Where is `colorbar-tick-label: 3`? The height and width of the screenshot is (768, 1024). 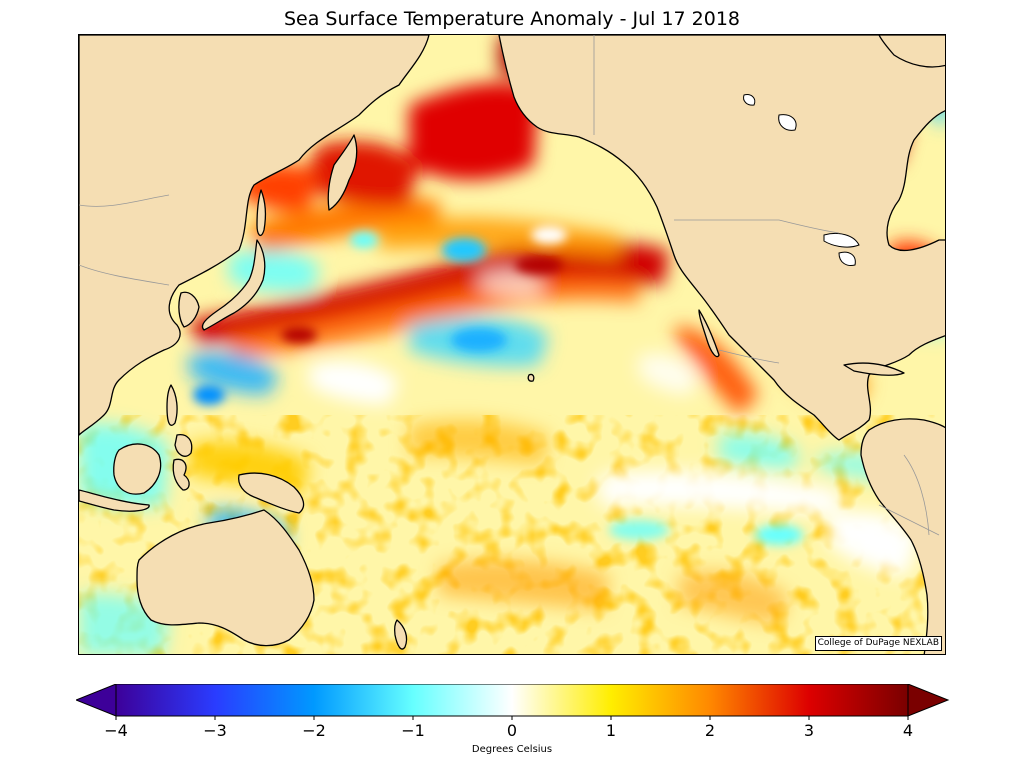
colorbar-tick-label: 3 is located at coordinates (809, 730).